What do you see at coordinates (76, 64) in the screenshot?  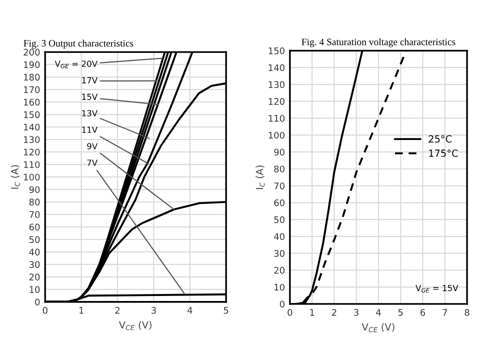 I see `annotation: V$_{GE}$ = 20V` at bounding box center [76, 64].